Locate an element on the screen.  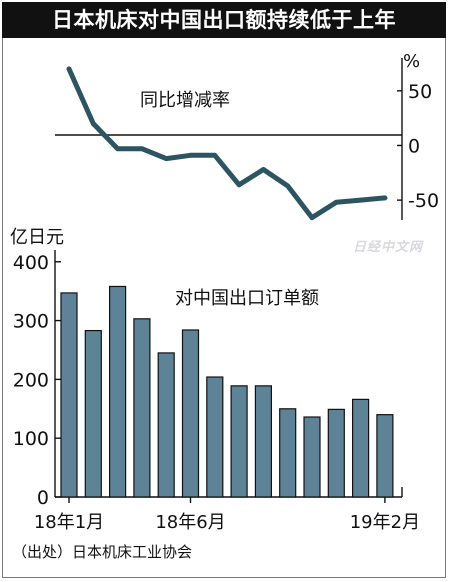
title-bar is located at coordinates (224, 20).